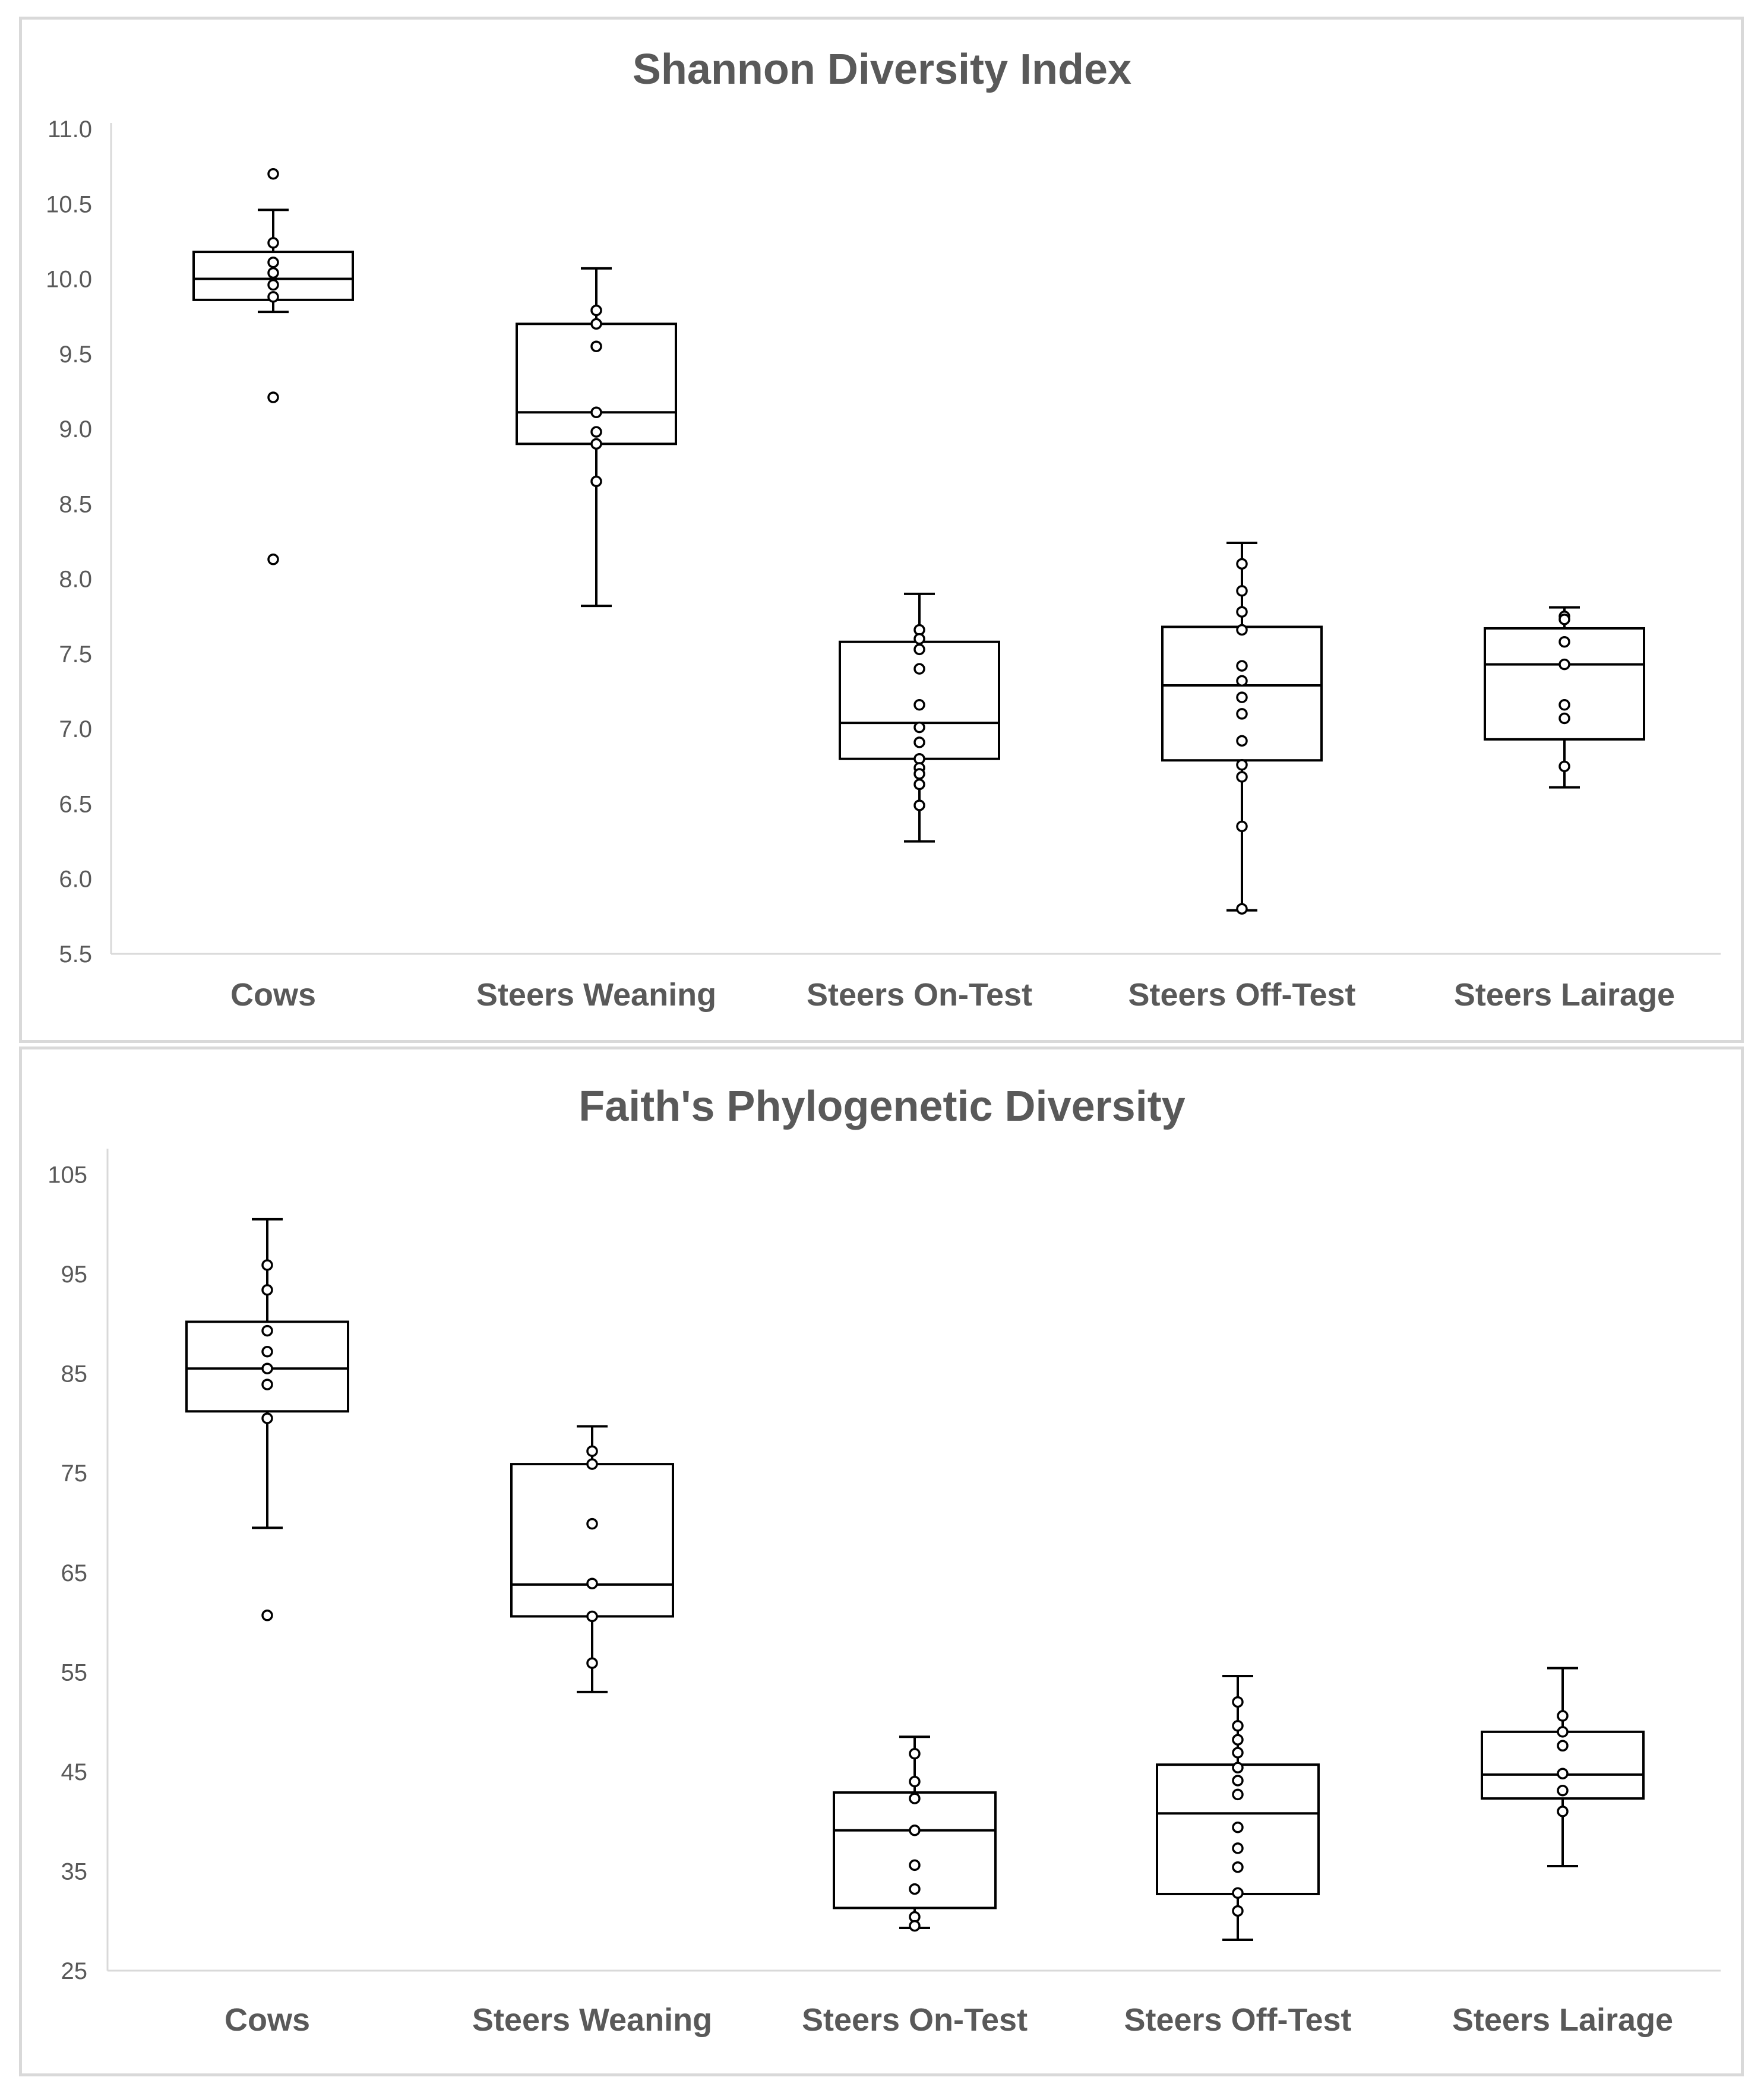  I want to click on y-tick-label: 95, so click(74, 1275).